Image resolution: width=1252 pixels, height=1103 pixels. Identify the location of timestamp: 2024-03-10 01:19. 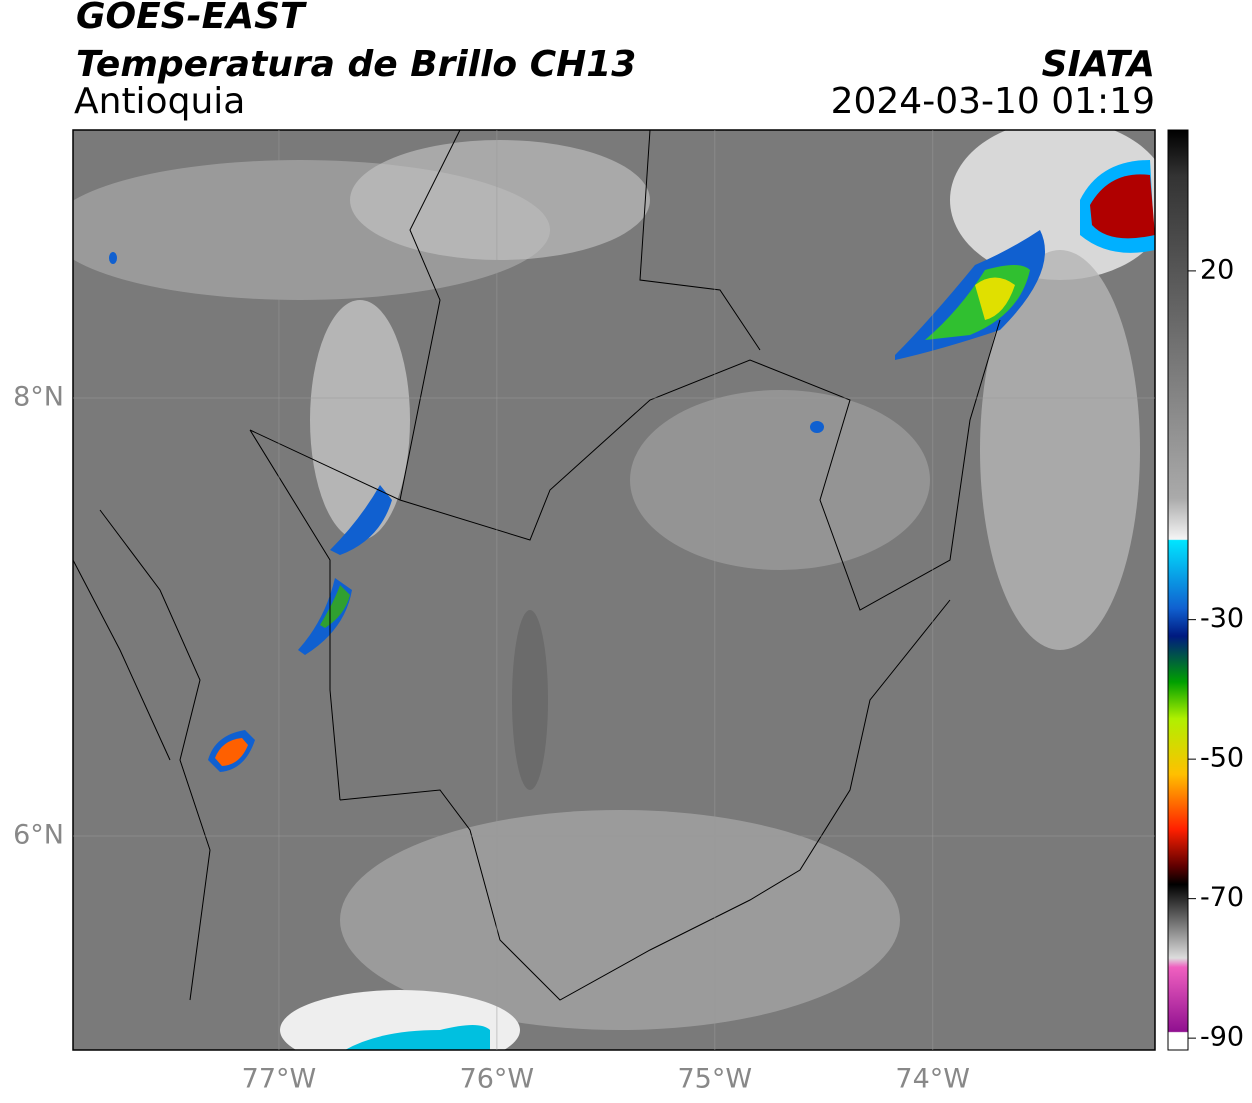
(993, 101).